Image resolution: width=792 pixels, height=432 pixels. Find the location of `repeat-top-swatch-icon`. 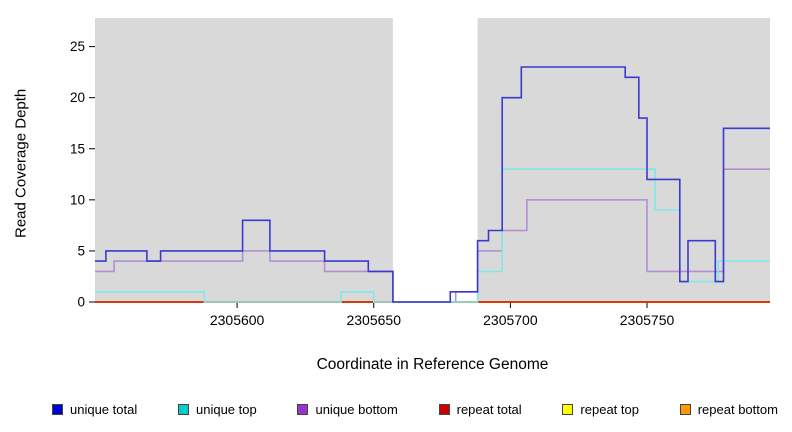

repeat-top-swatch-icon is located at coordinates (568, 409).